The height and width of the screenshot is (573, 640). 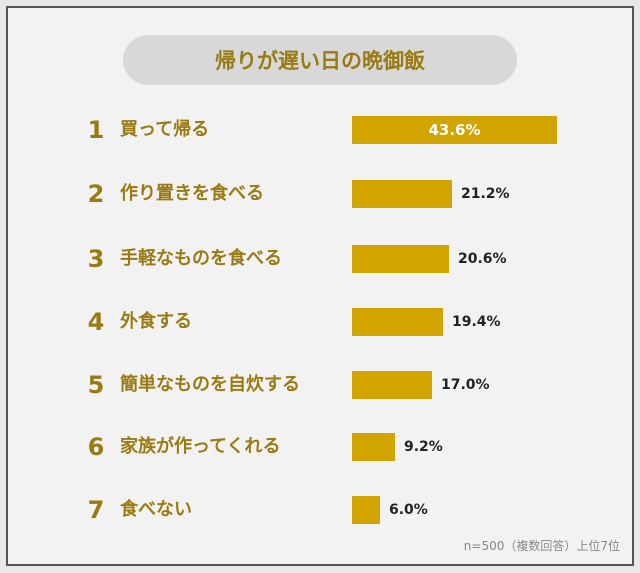 What do you see at coordinates (320, 60) in the screenshot?
I see `chart-title: 帰りが遅い日の晩御飯` at bounding box center [320, 60].